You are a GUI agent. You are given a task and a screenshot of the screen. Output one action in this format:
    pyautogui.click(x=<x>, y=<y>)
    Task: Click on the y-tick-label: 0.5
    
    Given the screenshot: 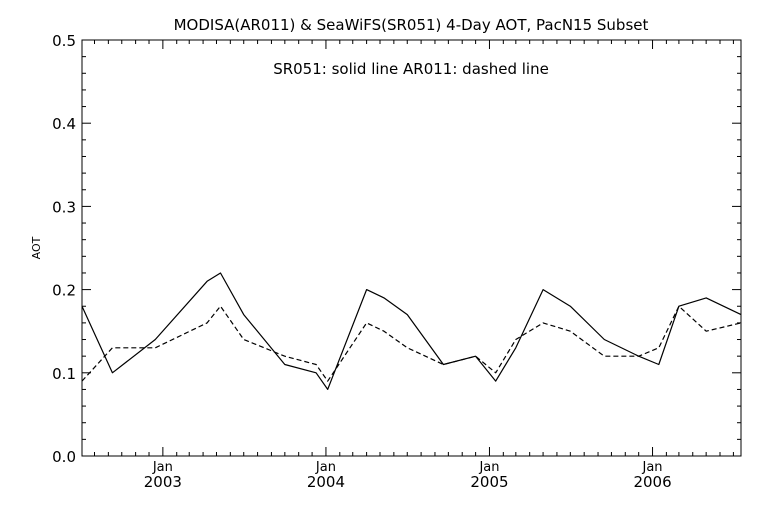 What is the action you would take?
    pyautogui.click(x=64, y=41)
    